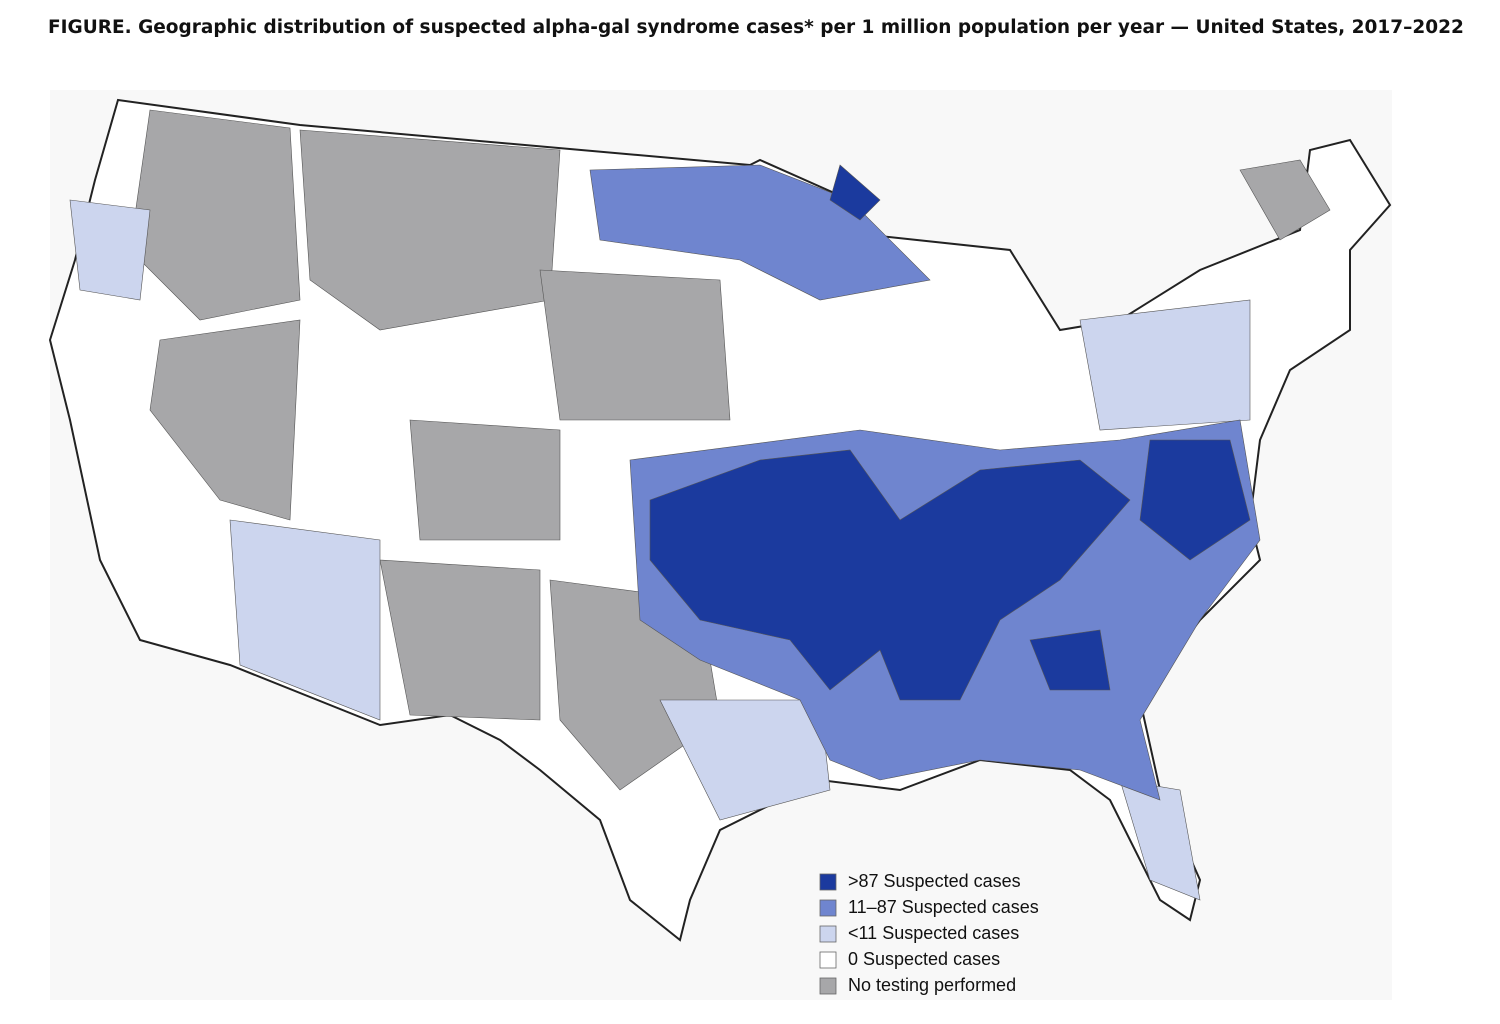 The image size is (1500, 1024). Describe the element at coordinates (932, 985) in the screenshot. I see `legend-label: No testing performed` at that location.